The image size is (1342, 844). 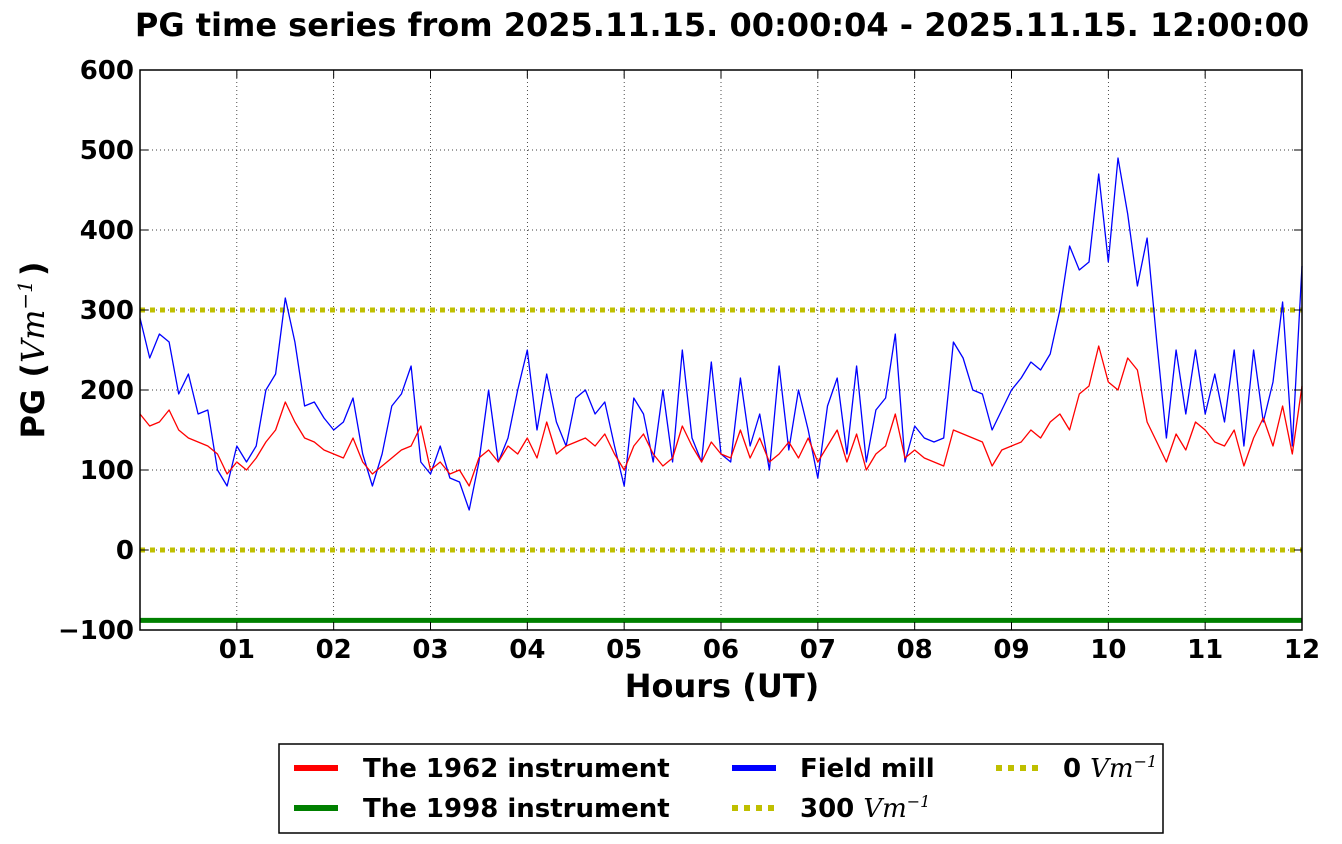 What do you see at coordinates (33, 336) in the screenshot?
I see `y-axis-label-unit: Vm` at bounding box center [33, 336].